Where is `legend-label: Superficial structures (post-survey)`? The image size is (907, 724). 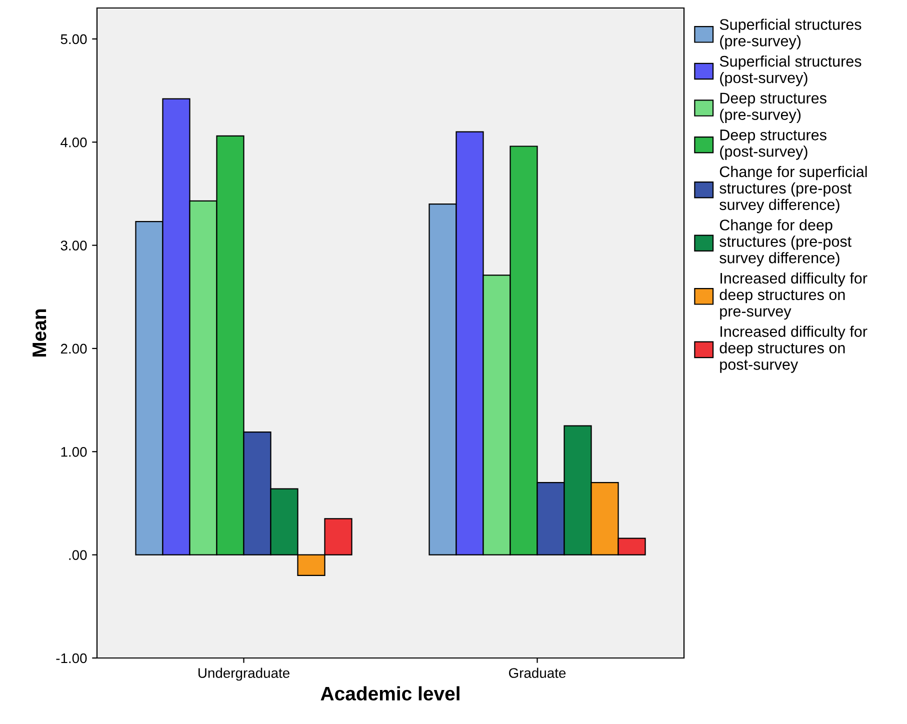
legend-label: Superficial structures (post-survey) is located at coordinates (791, 71).